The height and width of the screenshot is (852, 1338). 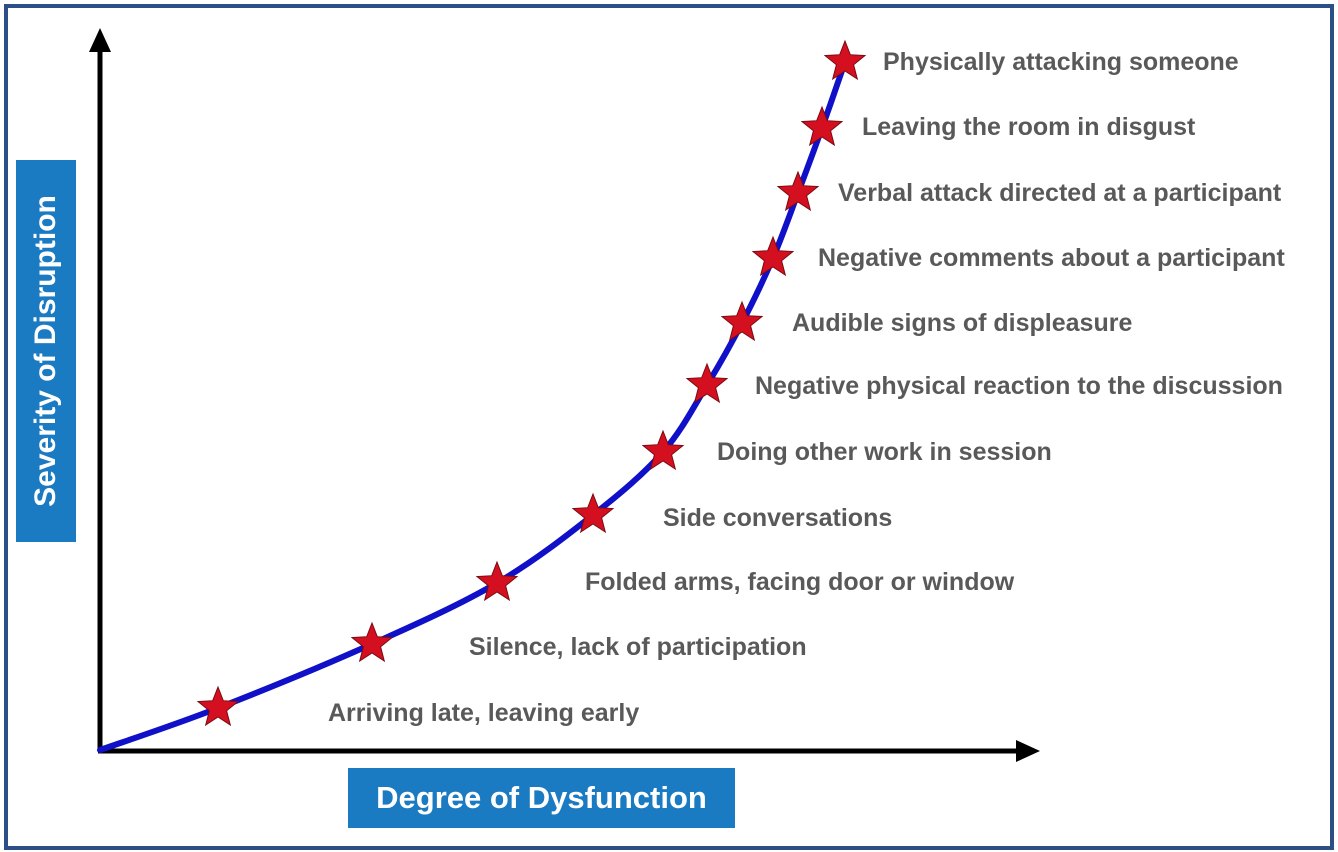 I want to click on behavior-label: Silence, lack of participation, so click(x=638, y=647).